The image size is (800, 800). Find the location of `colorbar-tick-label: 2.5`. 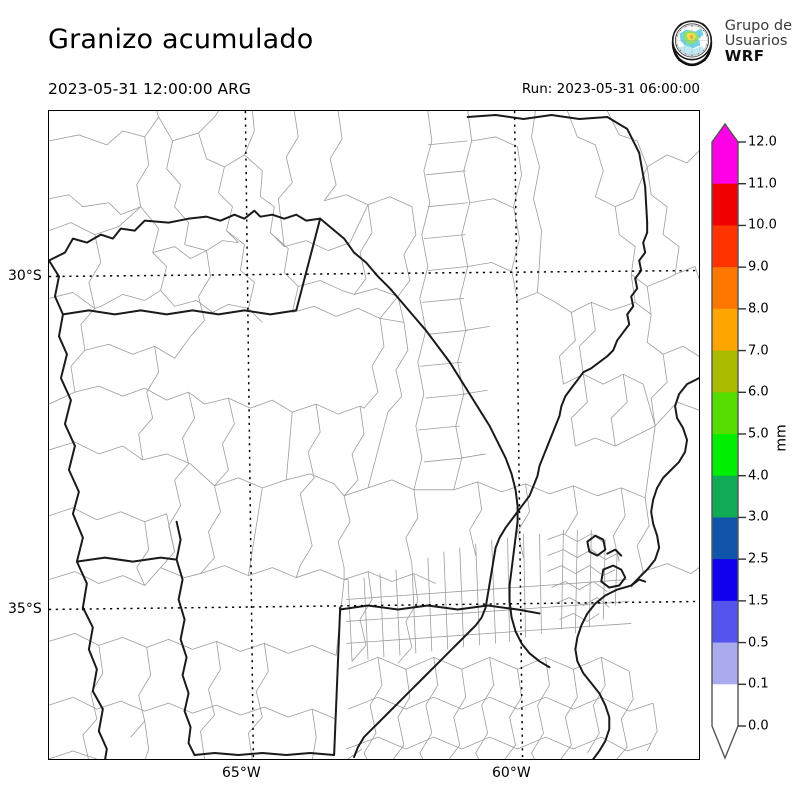

colorbar-tick-label: 2.5 is located at coordinates (758, 559).